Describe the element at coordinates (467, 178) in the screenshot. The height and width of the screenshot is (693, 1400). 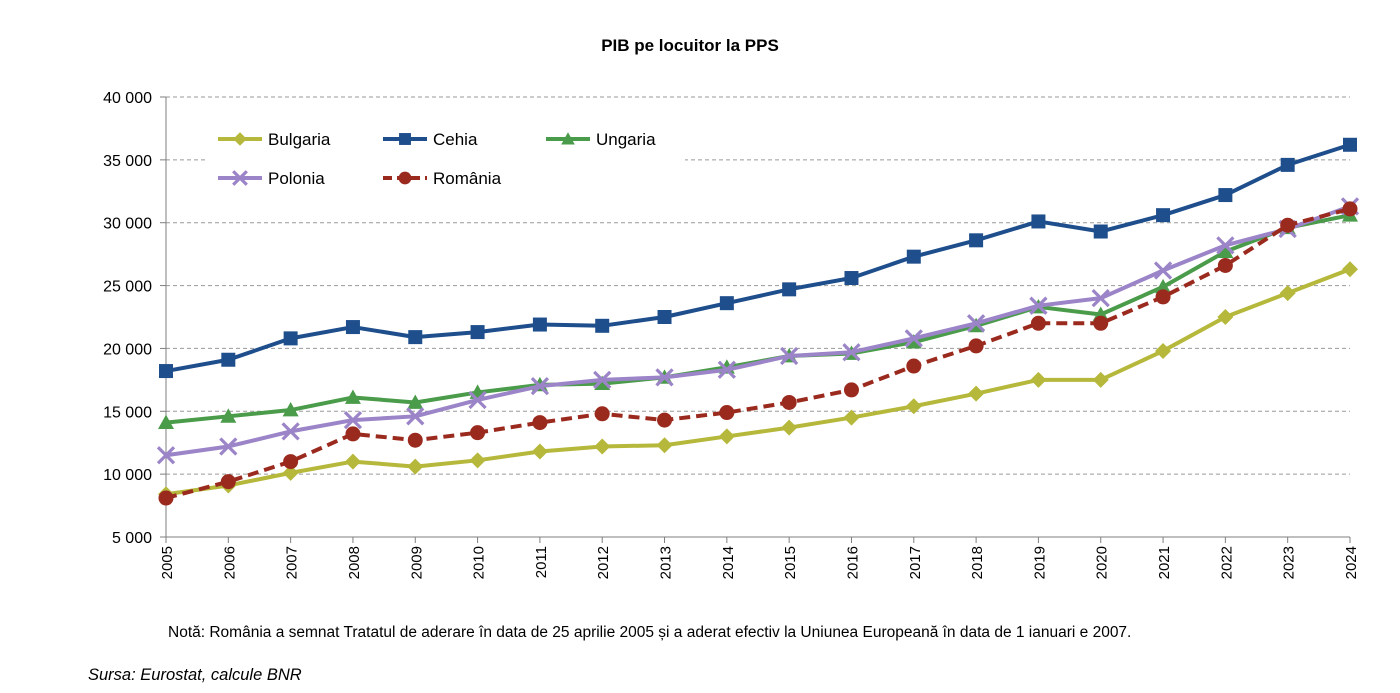
I see `legend-label: România` at that location.